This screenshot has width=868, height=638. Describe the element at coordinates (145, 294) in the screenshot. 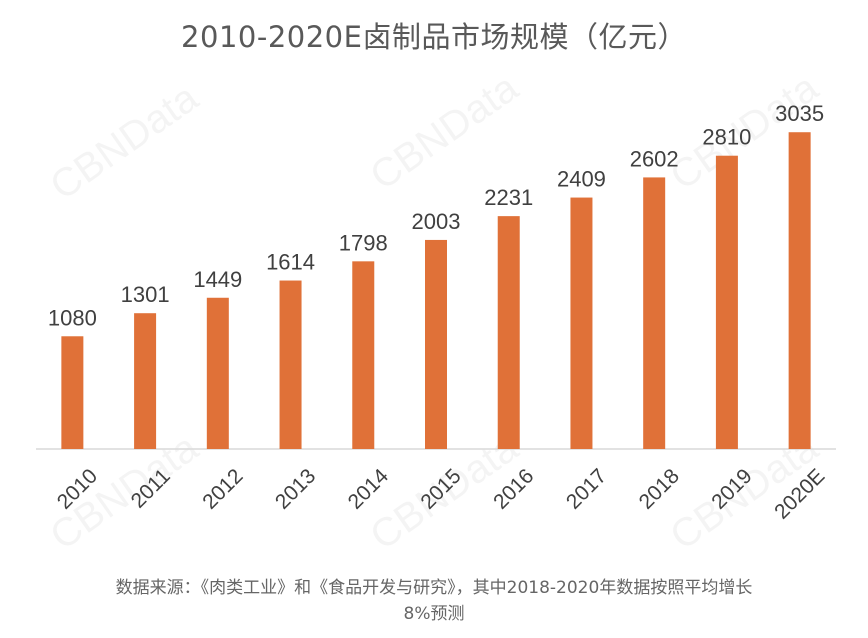

I see `data-label-2011: 1301` at that location.